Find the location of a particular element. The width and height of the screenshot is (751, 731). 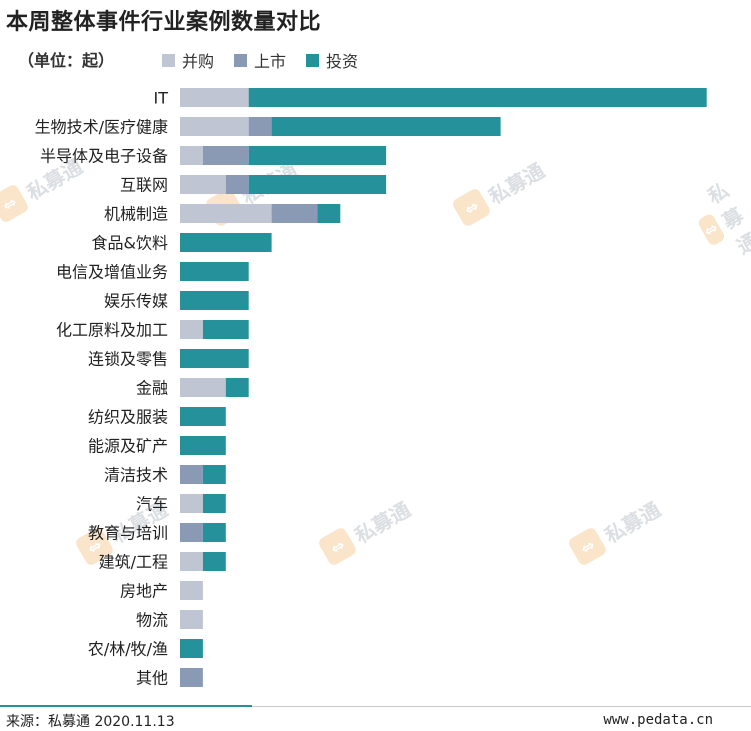

category-label: 连锁及零售 is located at coordinates (128, 359).